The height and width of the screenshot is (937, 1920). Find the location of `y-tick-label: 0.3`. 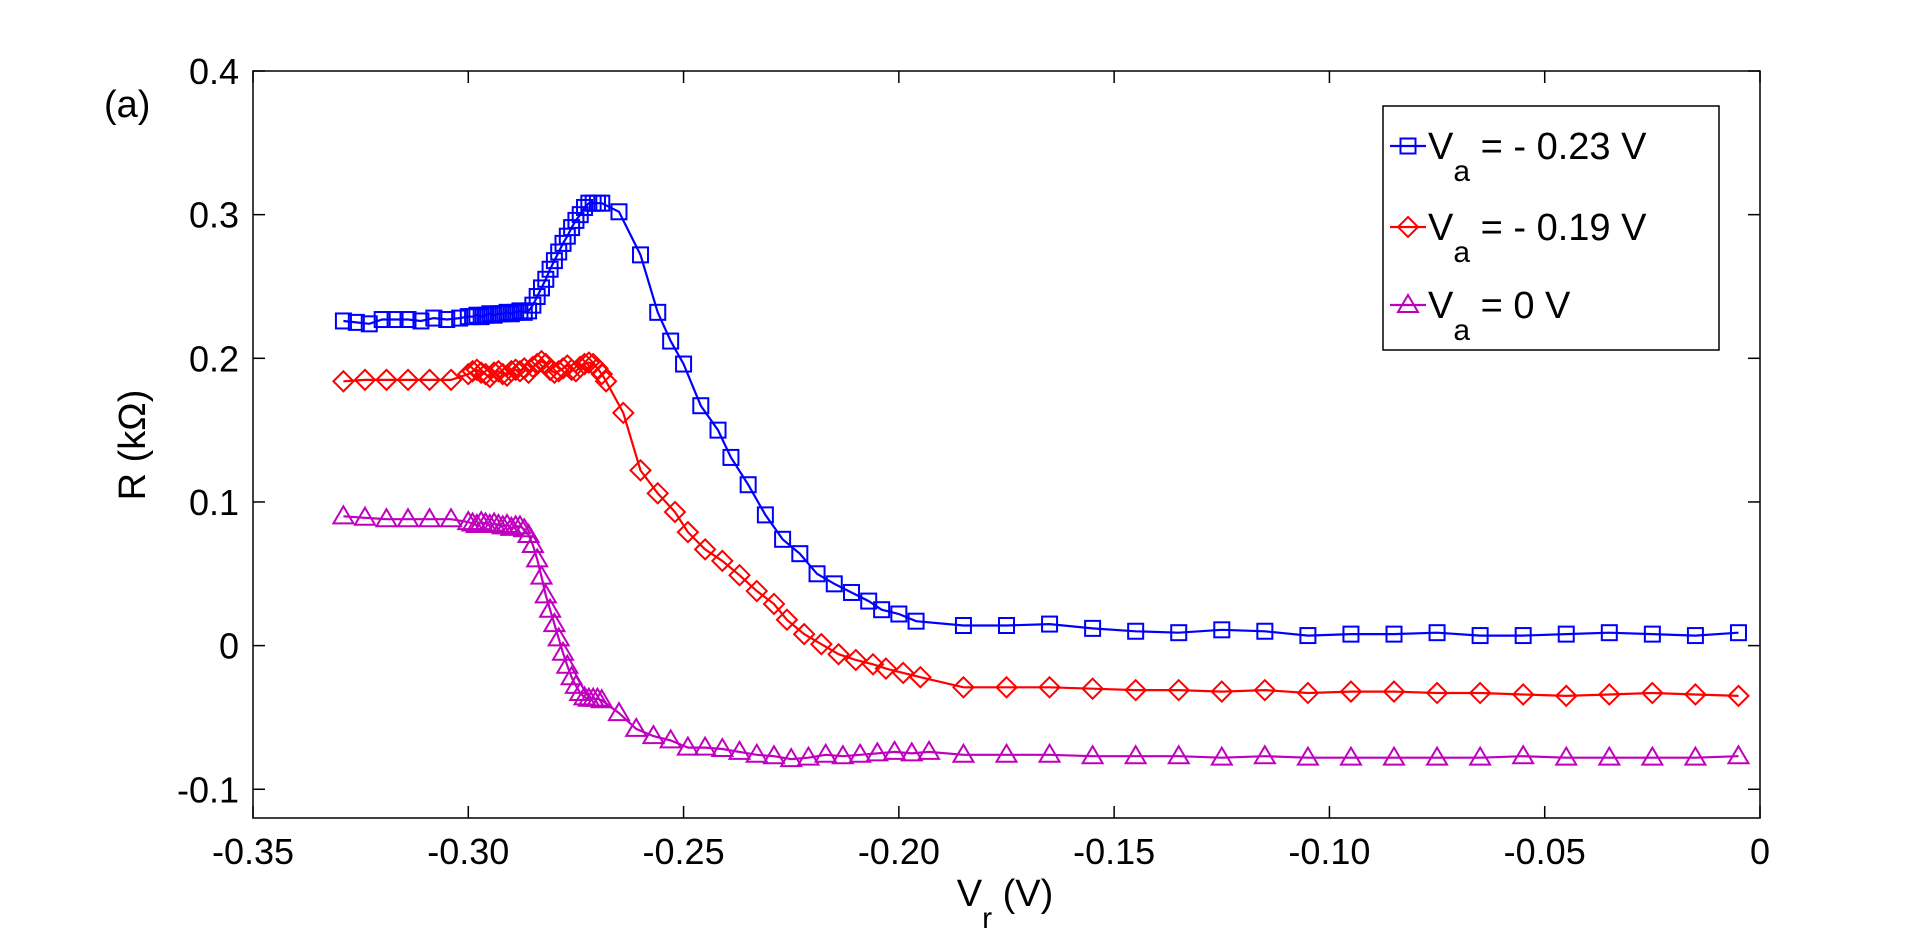

y-tick-label: 0.3 is located at coordinates (214, 215).